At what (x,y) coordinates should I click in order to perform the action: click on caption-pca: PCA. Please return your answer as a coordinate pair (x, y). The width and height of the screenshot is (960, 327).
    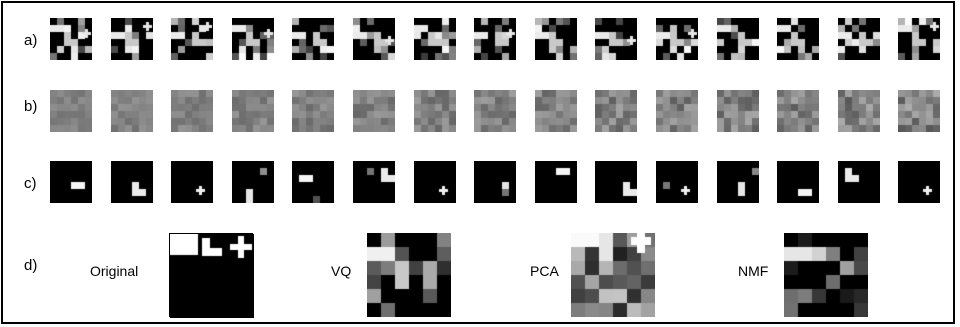
    Looking at the image, I should click on (544, 271).